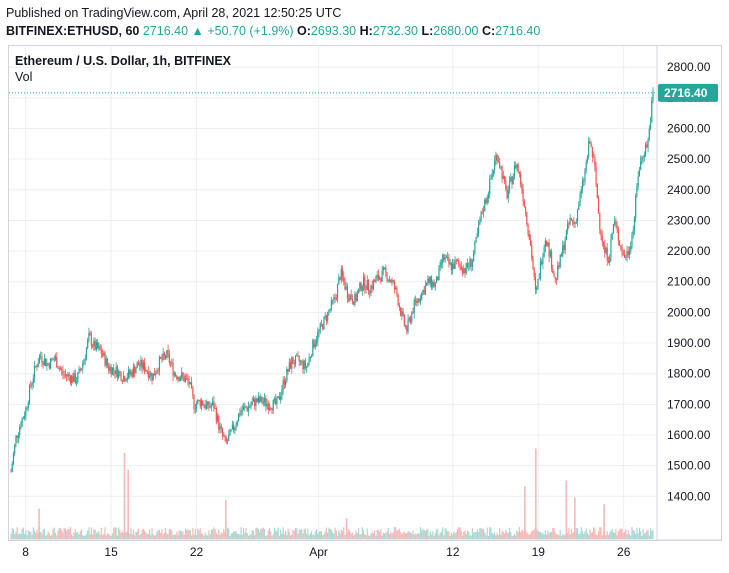 The height and width of the screenshot is (573, 729). What do you see at coordinates (346, 528) in the screenshot?
I see `volume-spike` at bounding box center [346, 528].